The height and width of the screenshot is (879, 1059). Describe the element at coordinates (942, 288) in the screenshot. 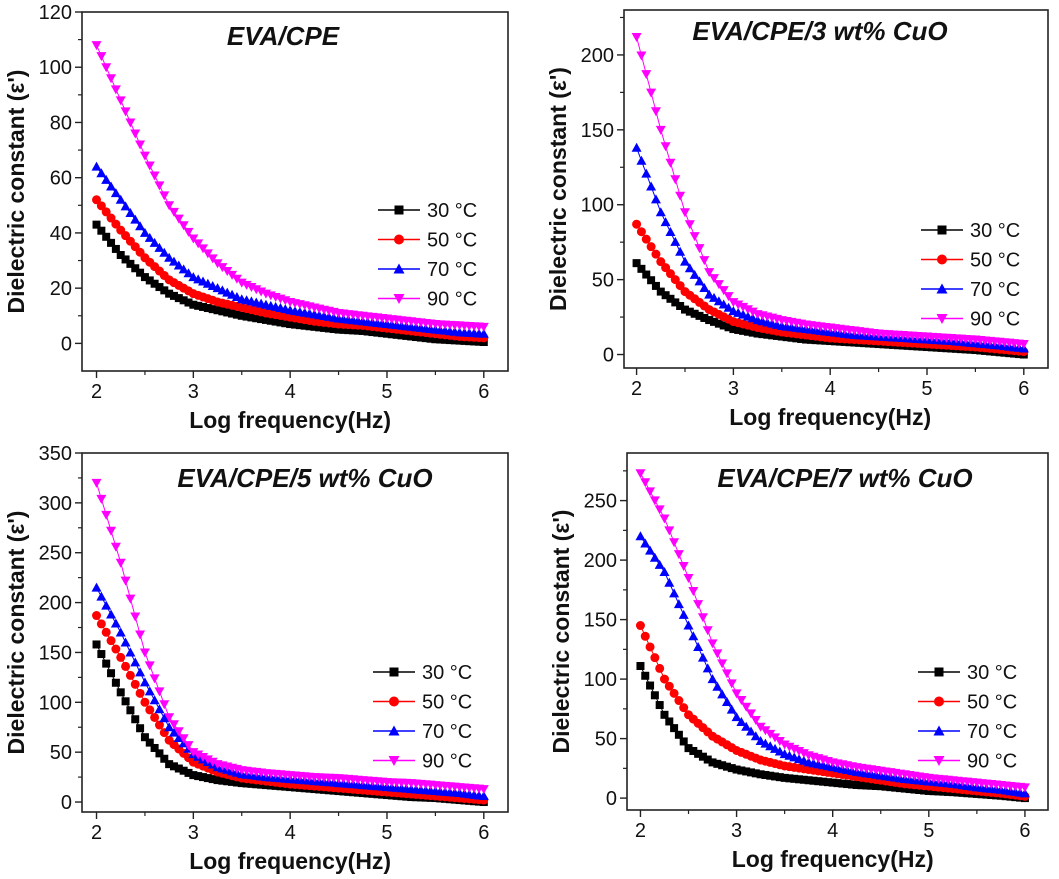

I see `legend-marker-triangle-up-icon` at that location.